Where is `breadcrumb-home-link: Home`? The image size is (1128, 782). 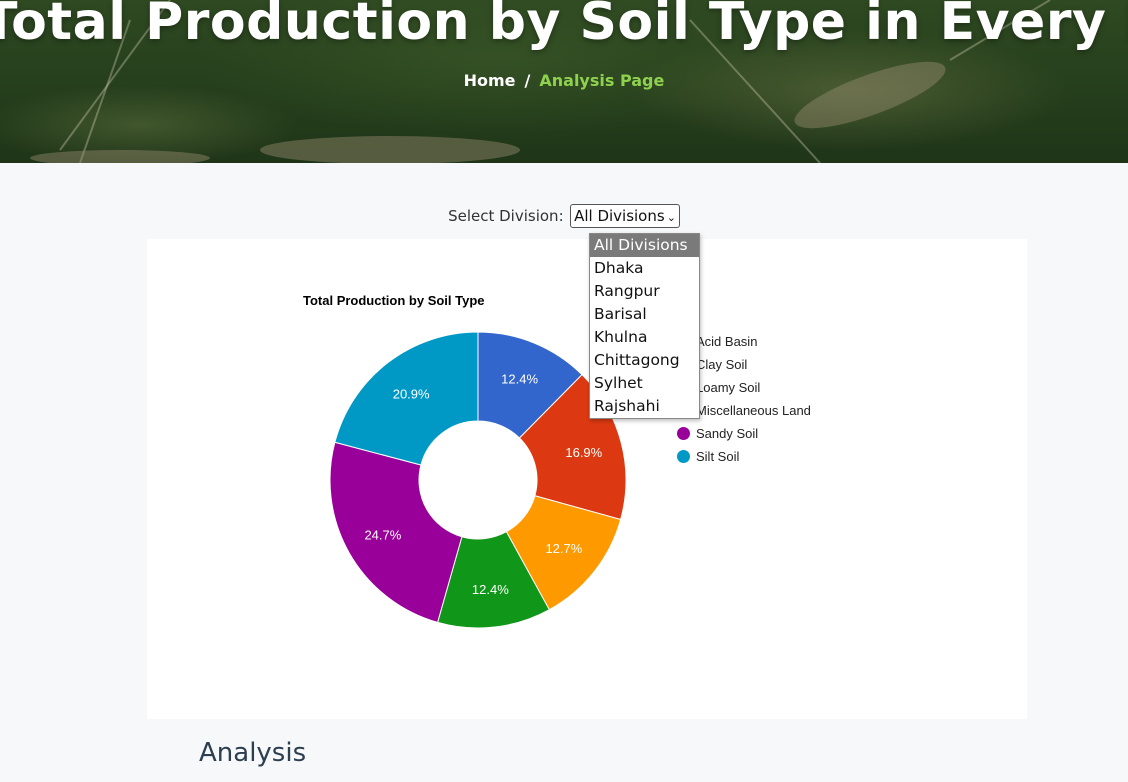
breadcrumb-home-link: Home is located at coordinates (489, 80).